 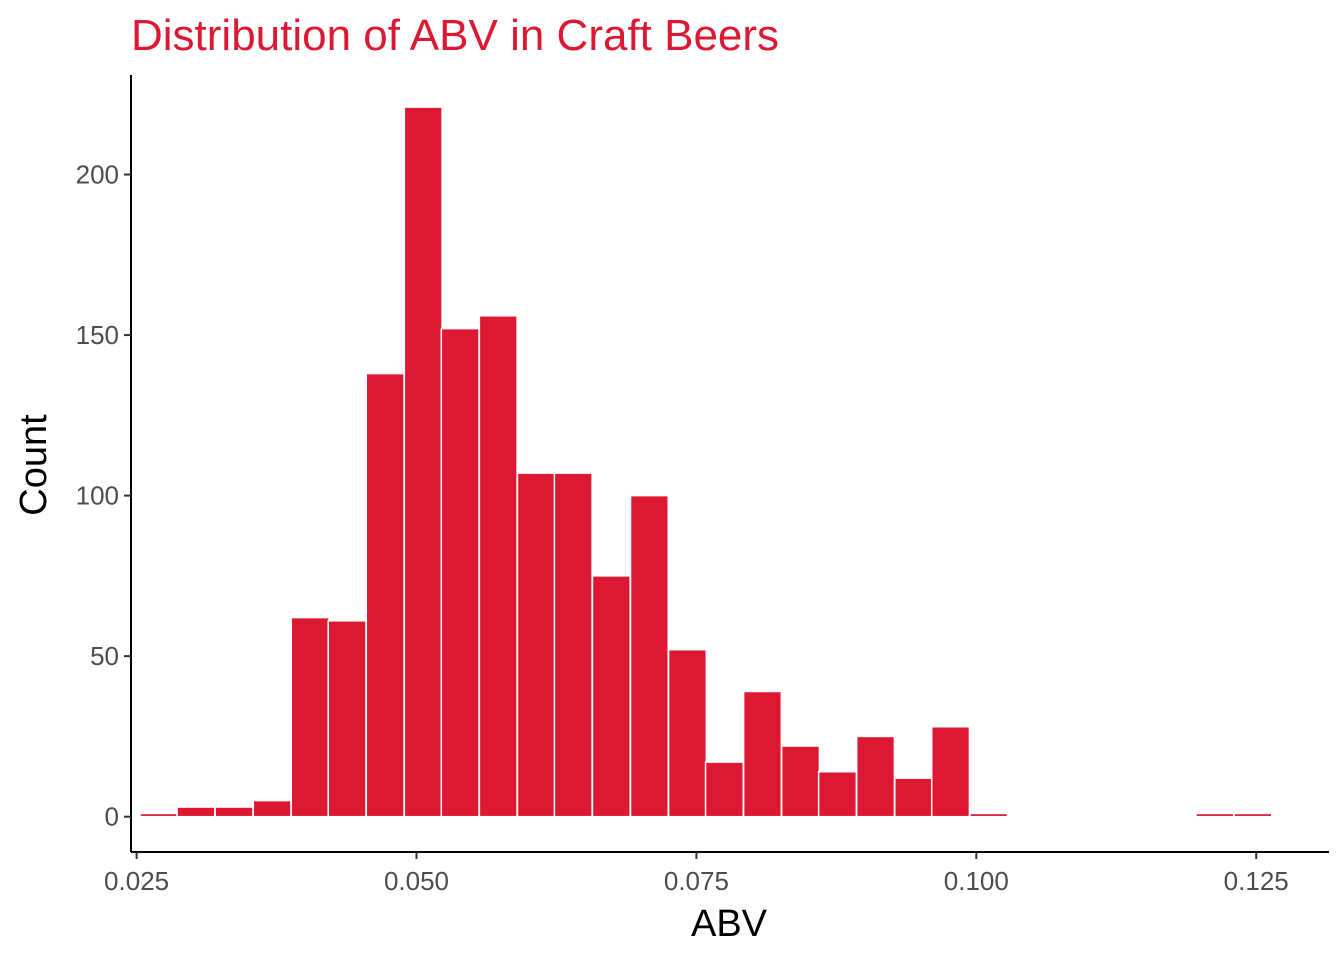 I want to click on y-tick-label-3: 150, so click(x=97, y=335).